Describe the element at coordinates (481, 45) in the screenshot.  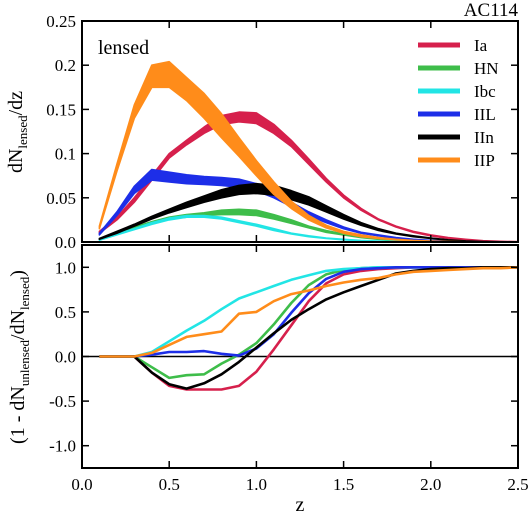
I see `legend-label-ia: Ia` at that location.